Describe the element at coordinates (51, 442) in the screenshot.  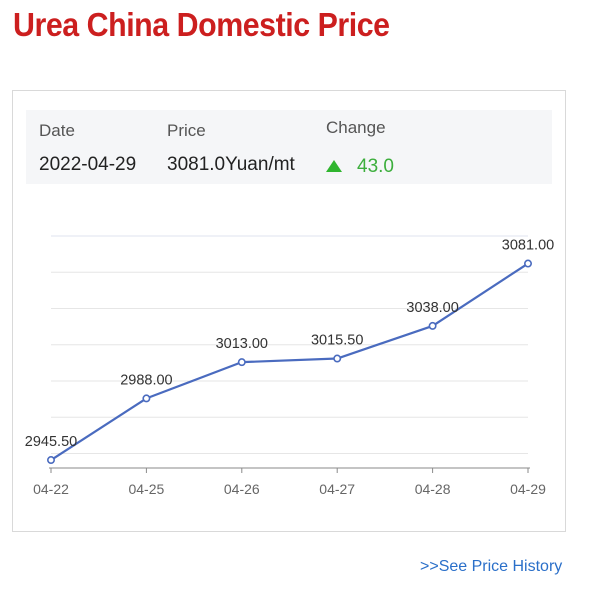
I see `data-label: 2945.50` at that location.